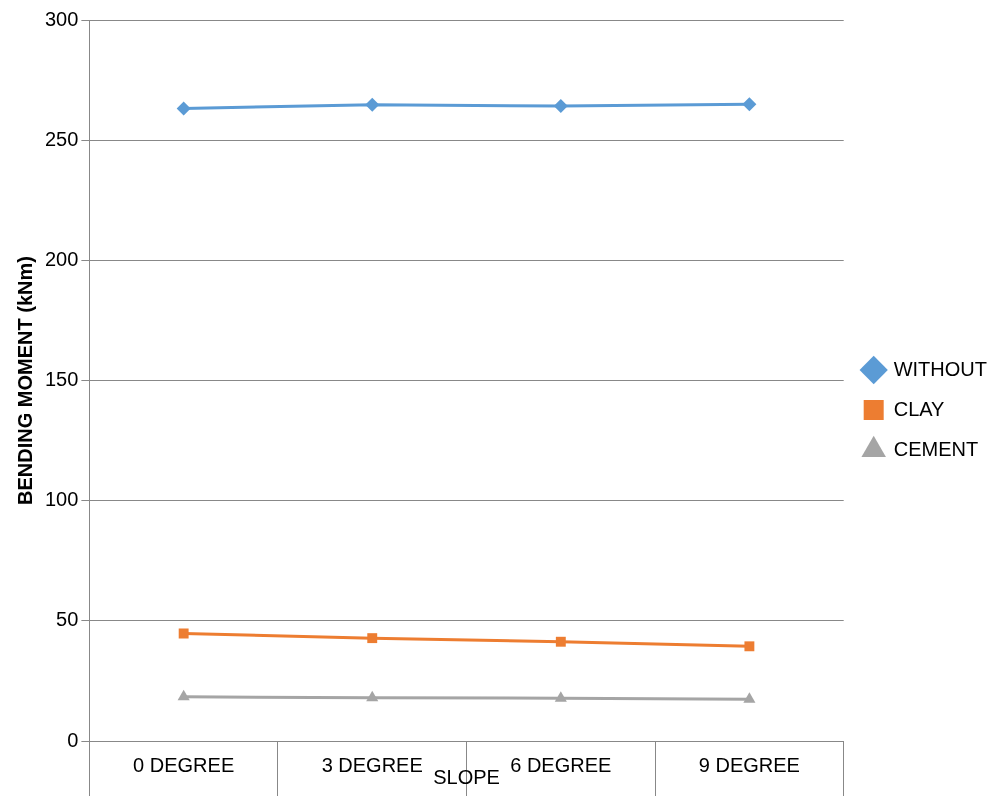 Image resolution: width=1007 pixels, height=805 pixels. I want to click on legend-label: WITHOUT, so click(940, 368).